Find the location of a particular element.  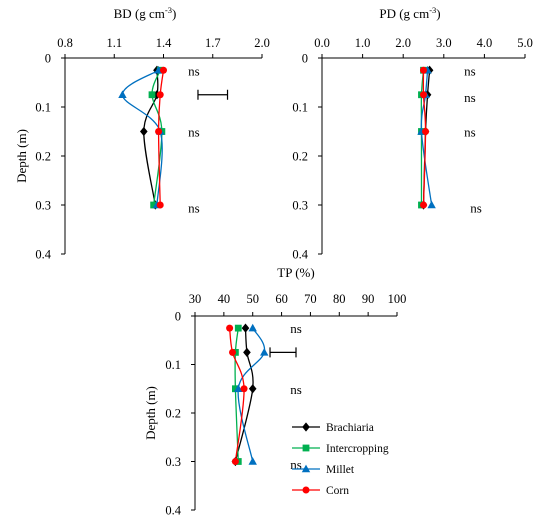

x-tick-label-1-4: 1.4 is located at coordinates (164, 43).